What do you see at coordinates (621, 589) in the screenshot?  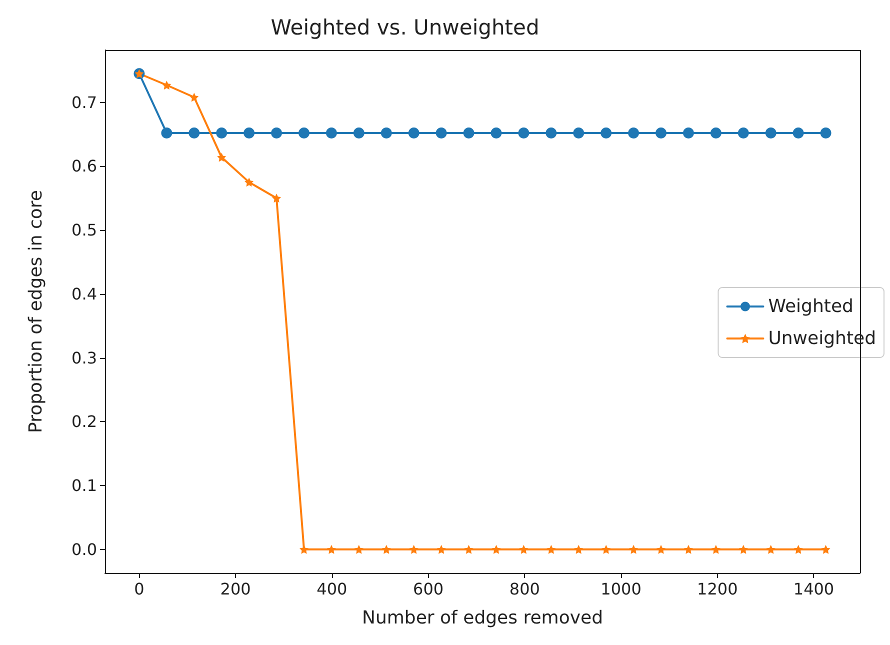 I see `x-tick-label: 1000` at bounding box center [621, 589].